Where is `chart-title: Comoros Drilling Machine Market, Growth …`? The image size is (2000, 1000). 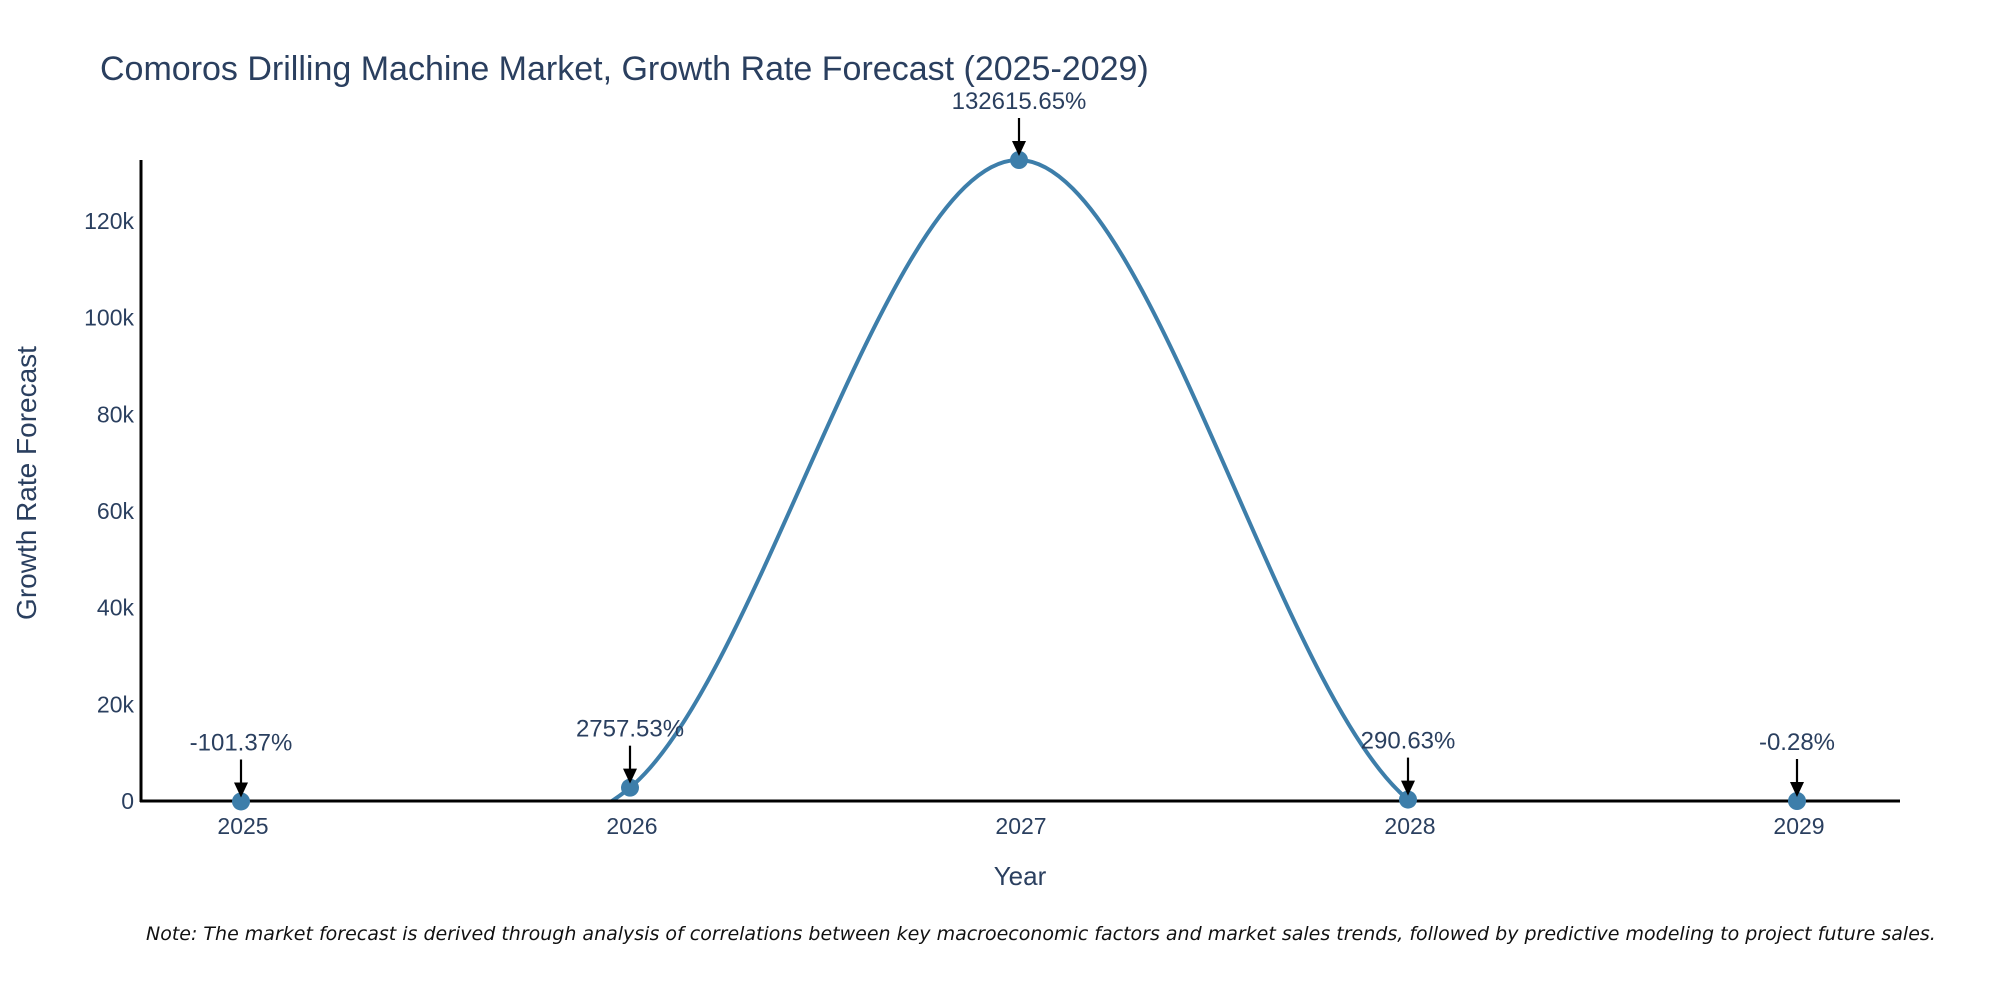
chart-title: Comoros Drilling Machine Market, Growth … is located at coordinates (624, 69).